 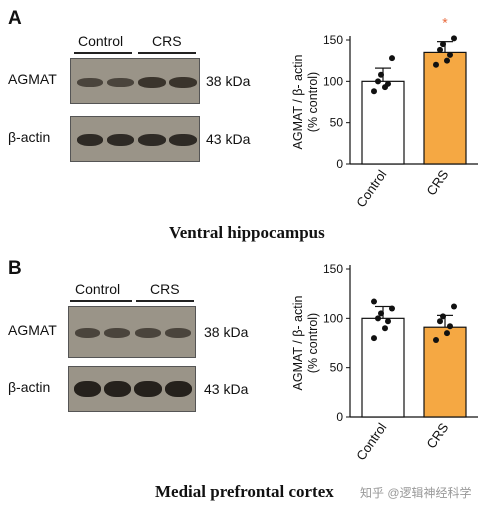 What do you see at coordinates (29, 387) in the screenshot?
I see `blot-label-actin-b: β-actin` at bounding box center [29, 387].